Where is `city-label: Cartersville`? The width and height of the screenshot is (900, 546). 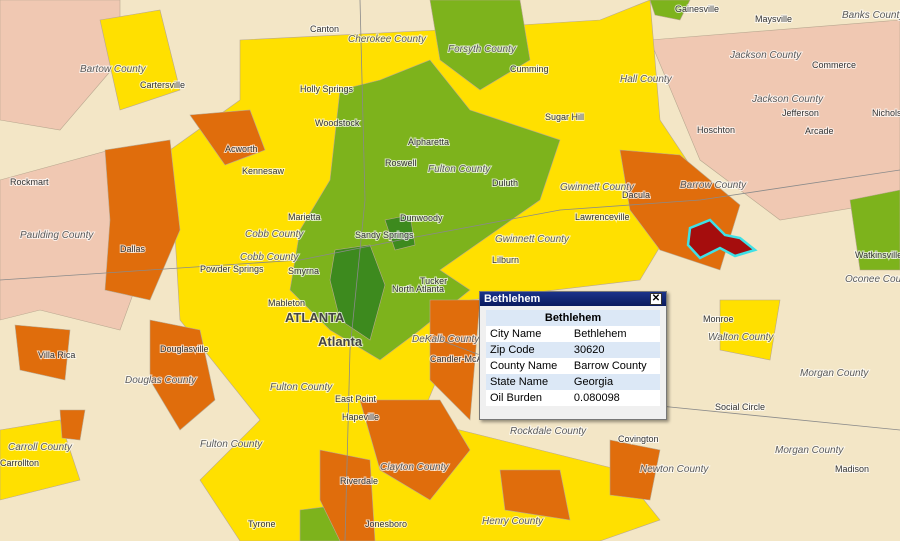 city-label: Cartersville is located at coordinates (162, 85).